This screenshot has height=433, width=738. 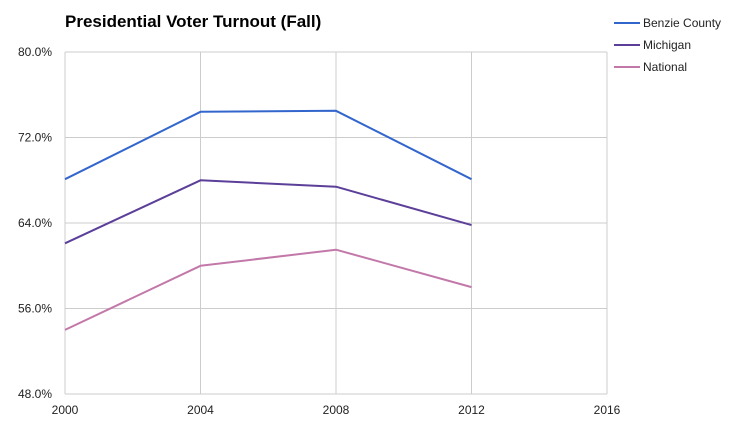 What do you see at coordinates (268, 212) in the screenshot?
I see `series-line-michigan` at bounding box center [268, 212].